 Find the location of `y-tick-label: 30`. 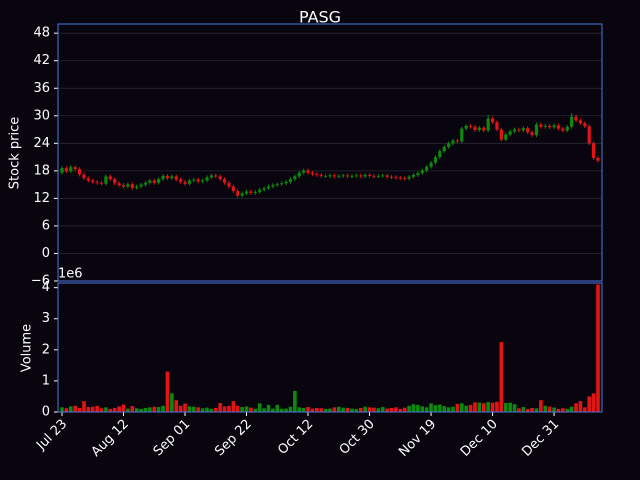

y-tick-label: 30 is located at coordinates (41, 115).